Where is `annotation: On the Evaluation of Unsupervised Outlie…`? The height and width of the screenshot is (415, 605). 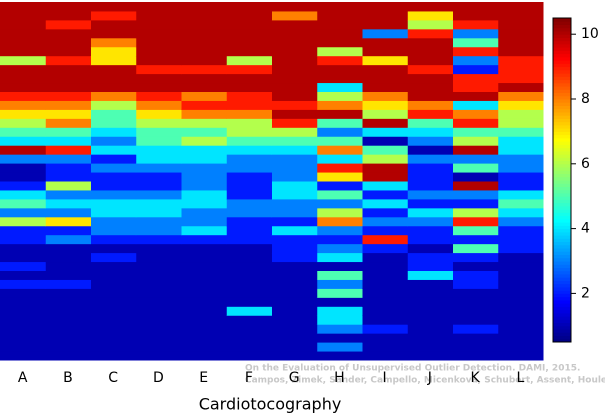
annotation: On the Evaluation of Unsupervised Outlie… is located at coordinates (412, 369).